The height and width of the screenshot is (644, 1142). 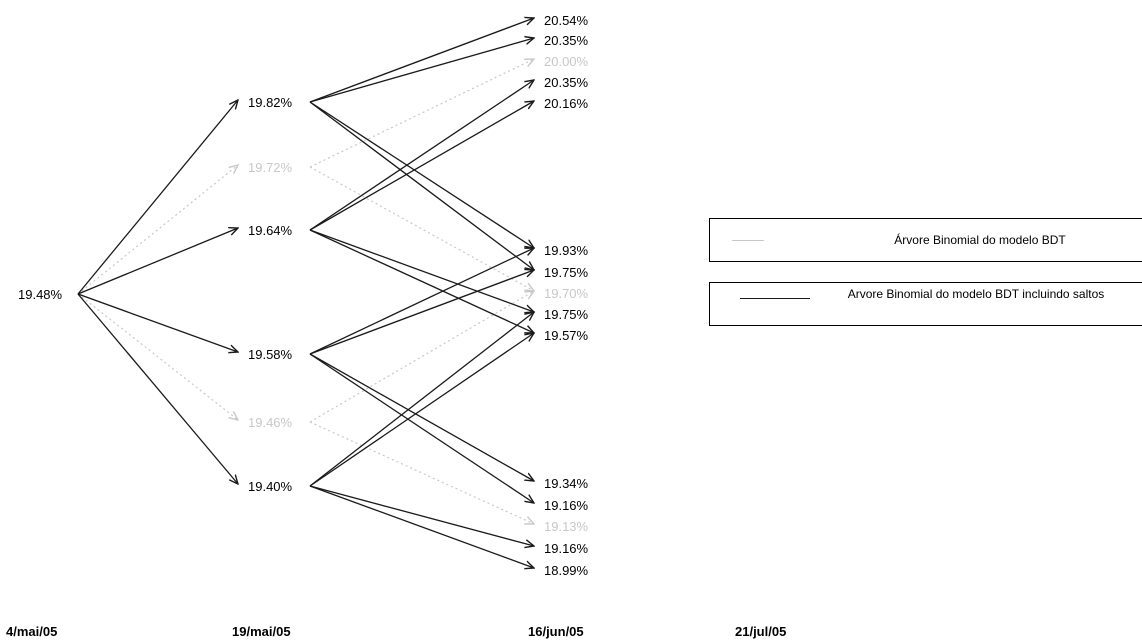 What do you see at coordinates (566, 103) in the screenshot?
I see `jump-node-label: 20.16%` at bounding box center [566, 103].